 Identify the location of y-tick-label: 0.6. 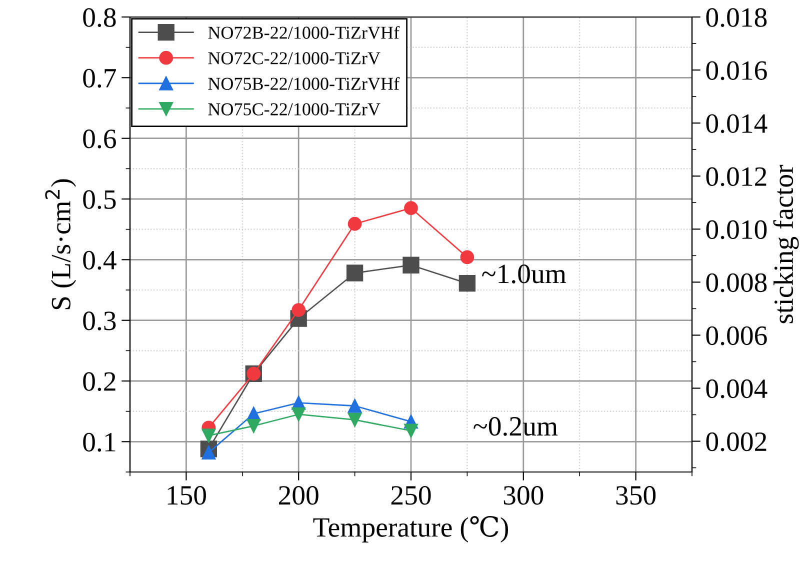
(99, 139).